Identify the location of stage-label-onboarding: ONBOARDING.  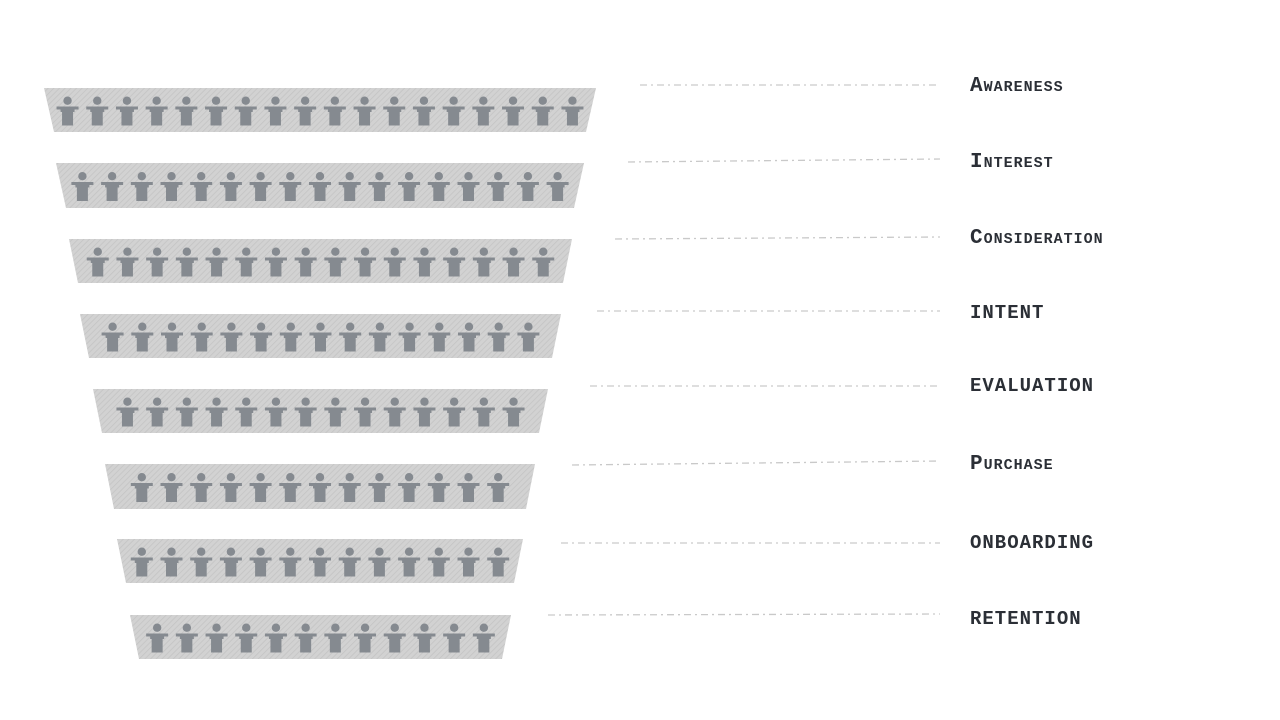
(1032, 543).